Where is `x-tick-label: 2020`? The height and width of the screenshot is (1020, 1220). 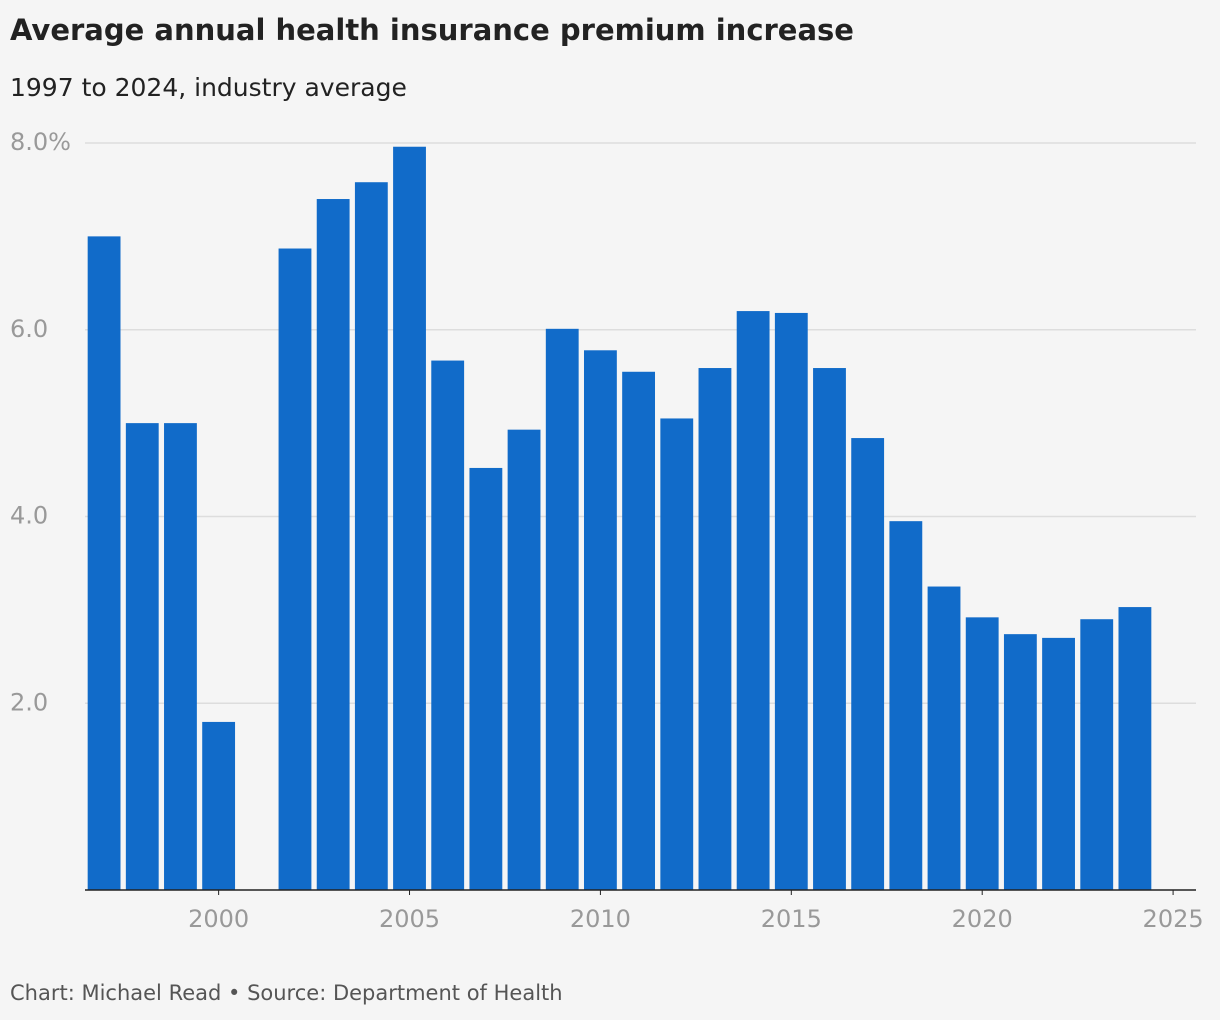 x-tick-label: 2020 is located at coordinates (982, 919).